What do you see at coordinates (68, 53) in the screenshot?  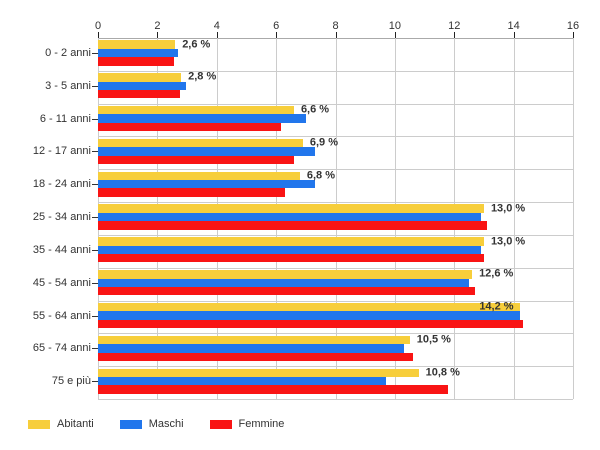 I see `y-category-label: 0 - 2 anni` at bounding box center [68, 53].